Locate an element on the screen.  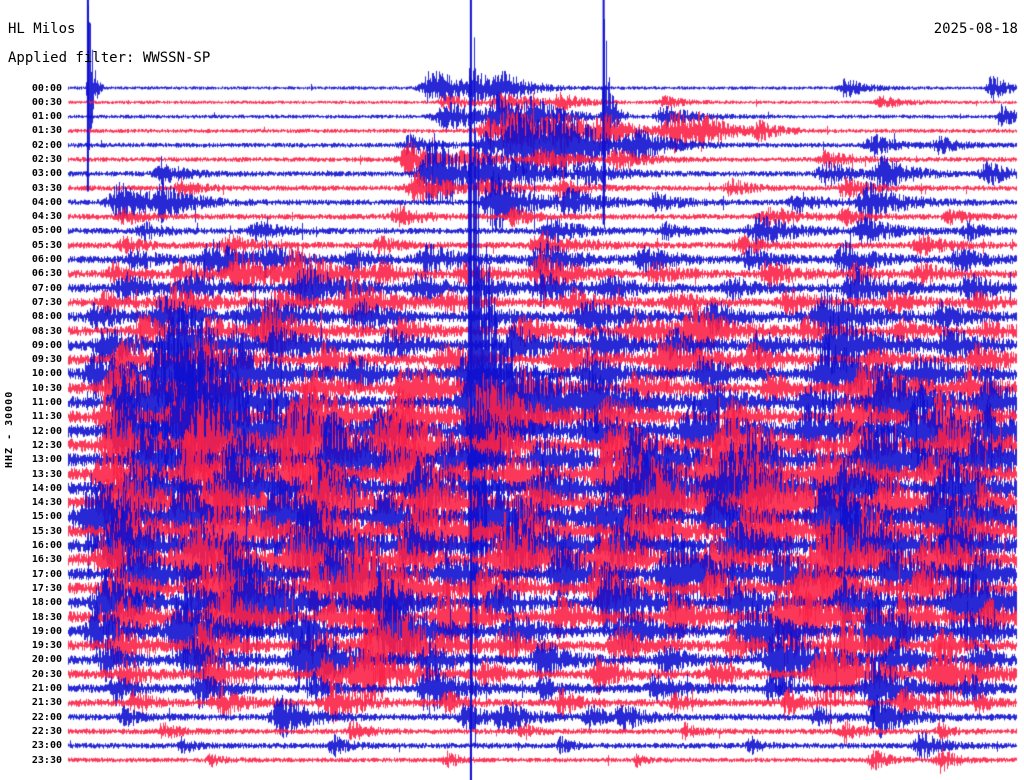
time-label: 00:30 is located at coordinates (46, 102).